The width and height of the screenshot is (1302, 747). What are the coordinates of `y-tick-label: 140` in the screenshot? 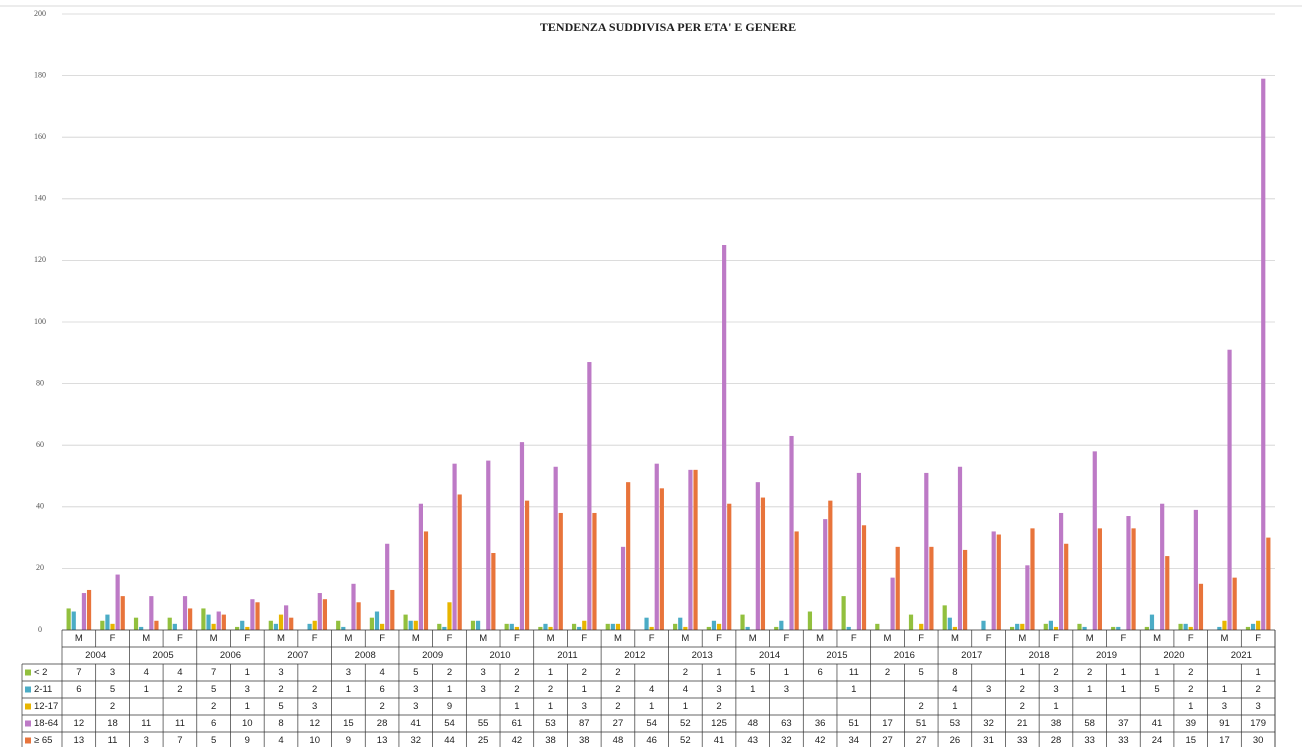 It's located at (40, 198).